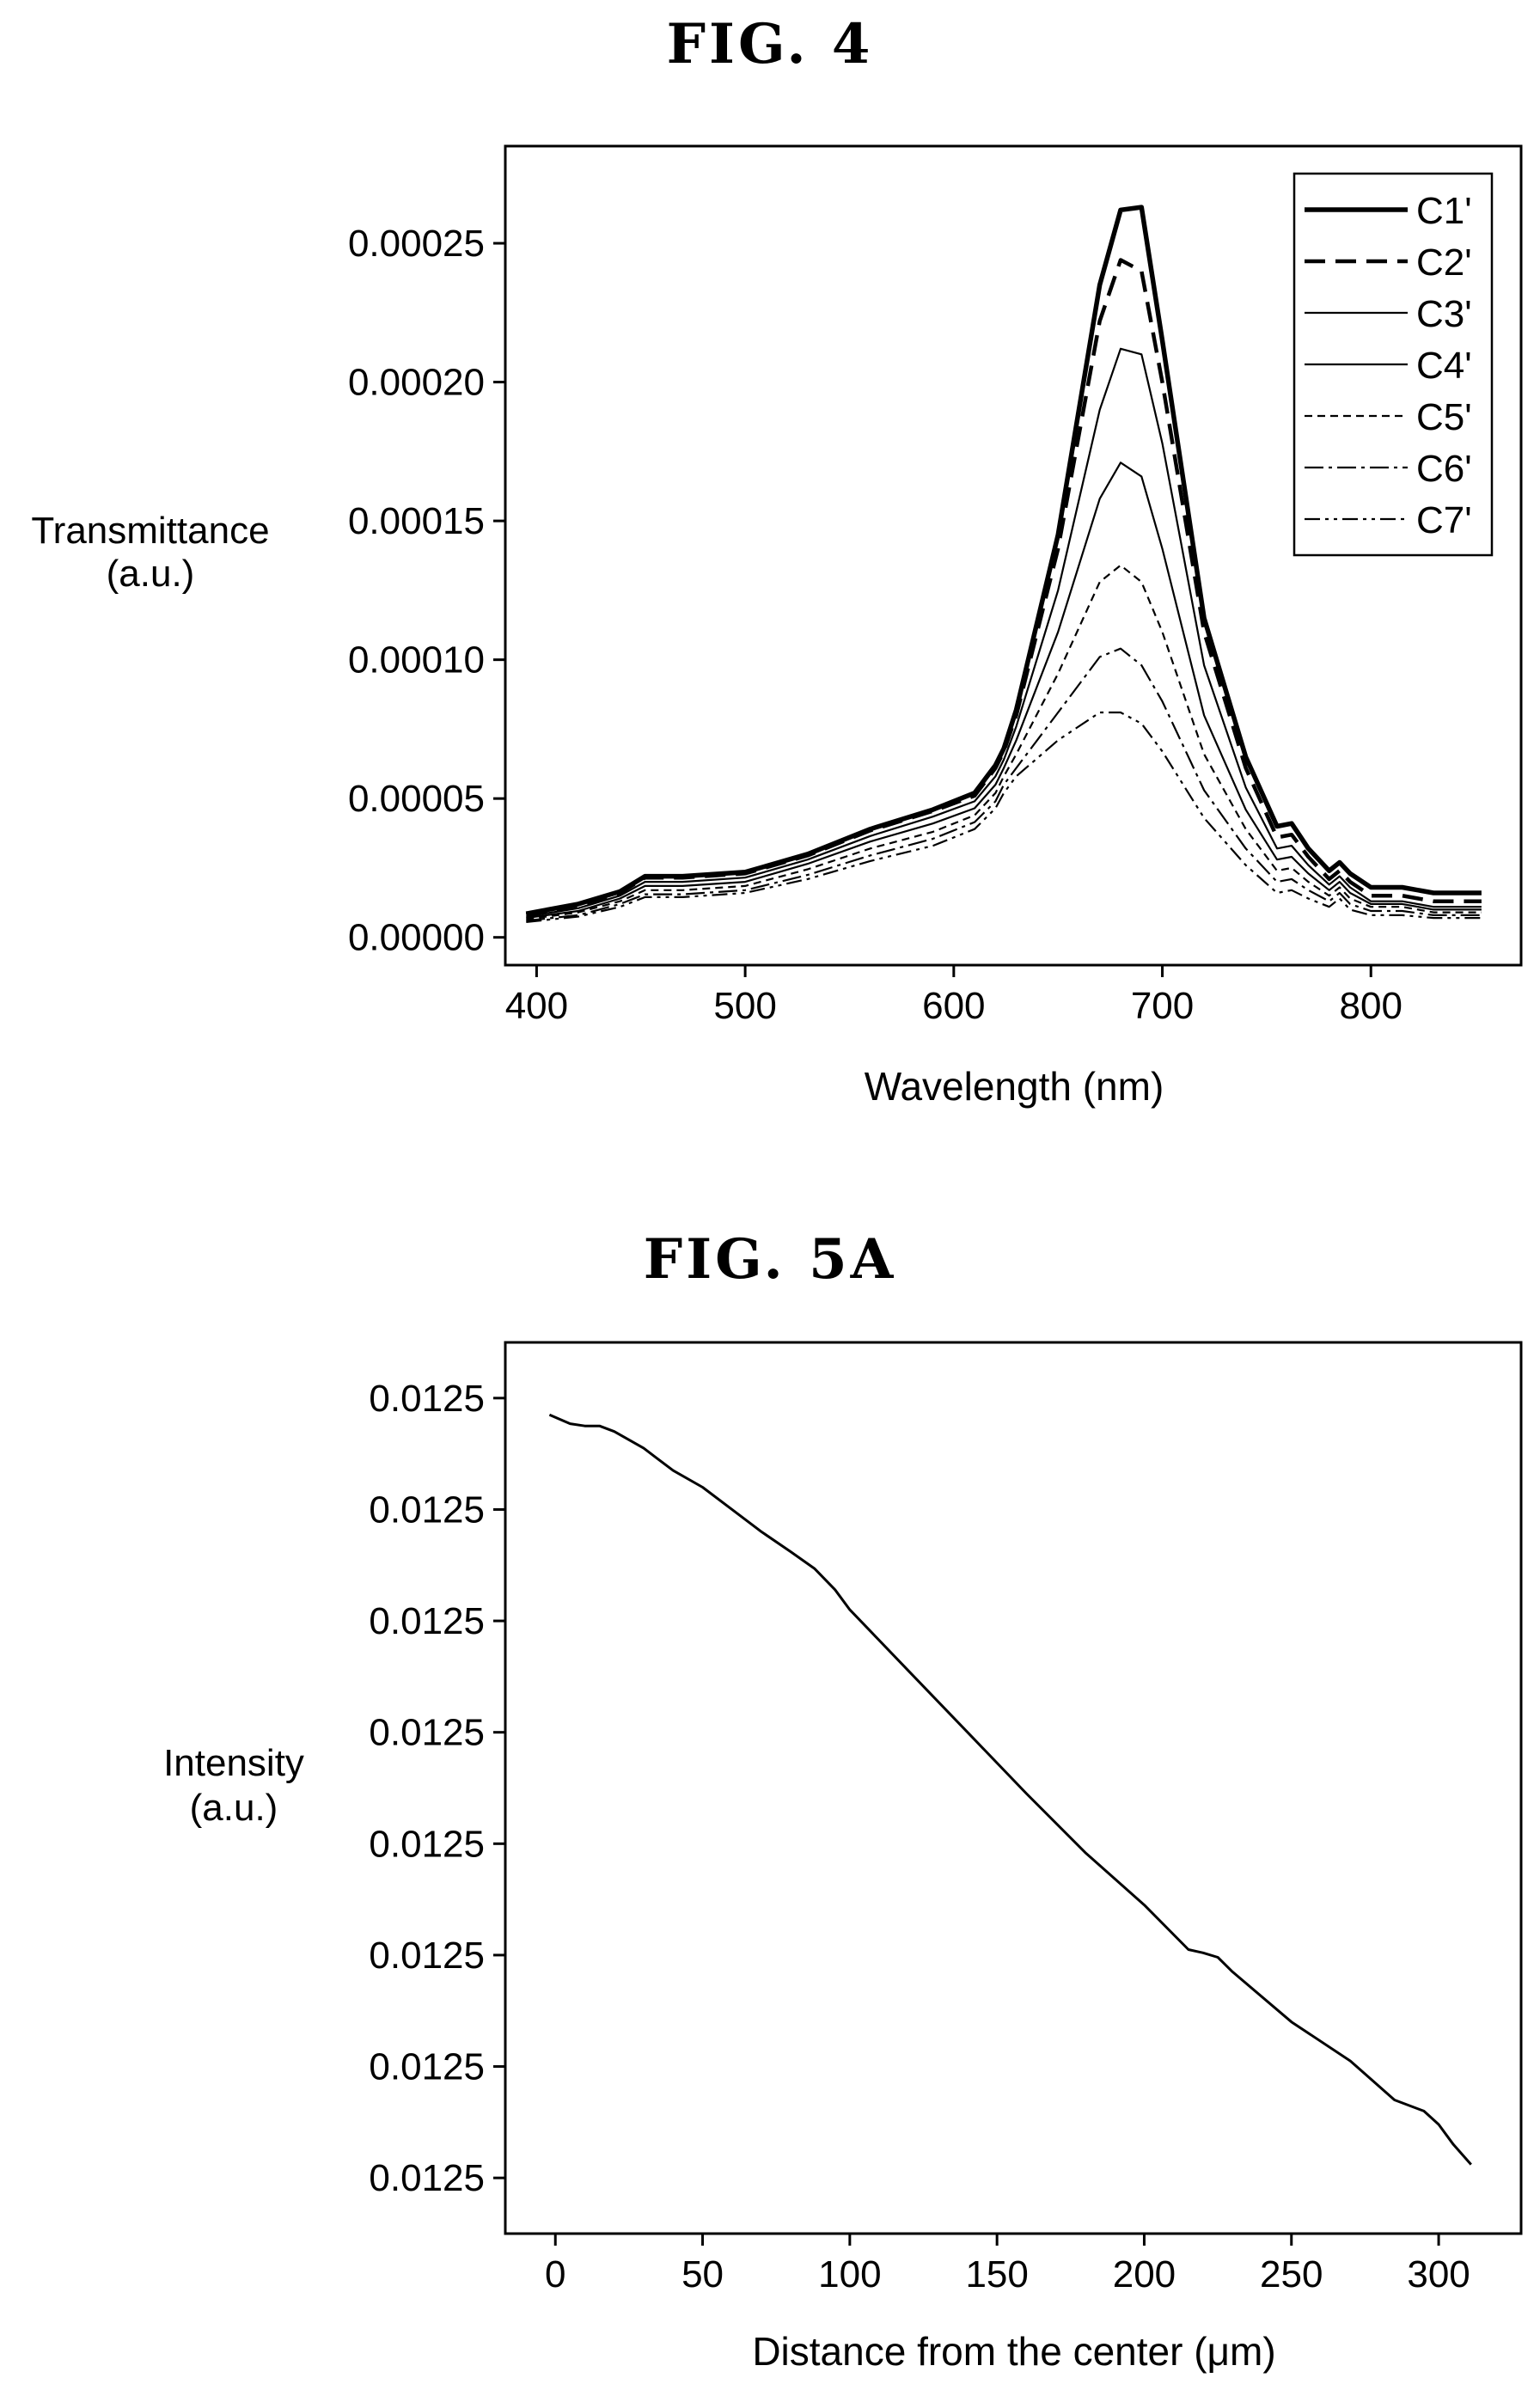 This screenshot has height=2384, width=1540. I want to click on legend-label: C5', so click(1444, 417).